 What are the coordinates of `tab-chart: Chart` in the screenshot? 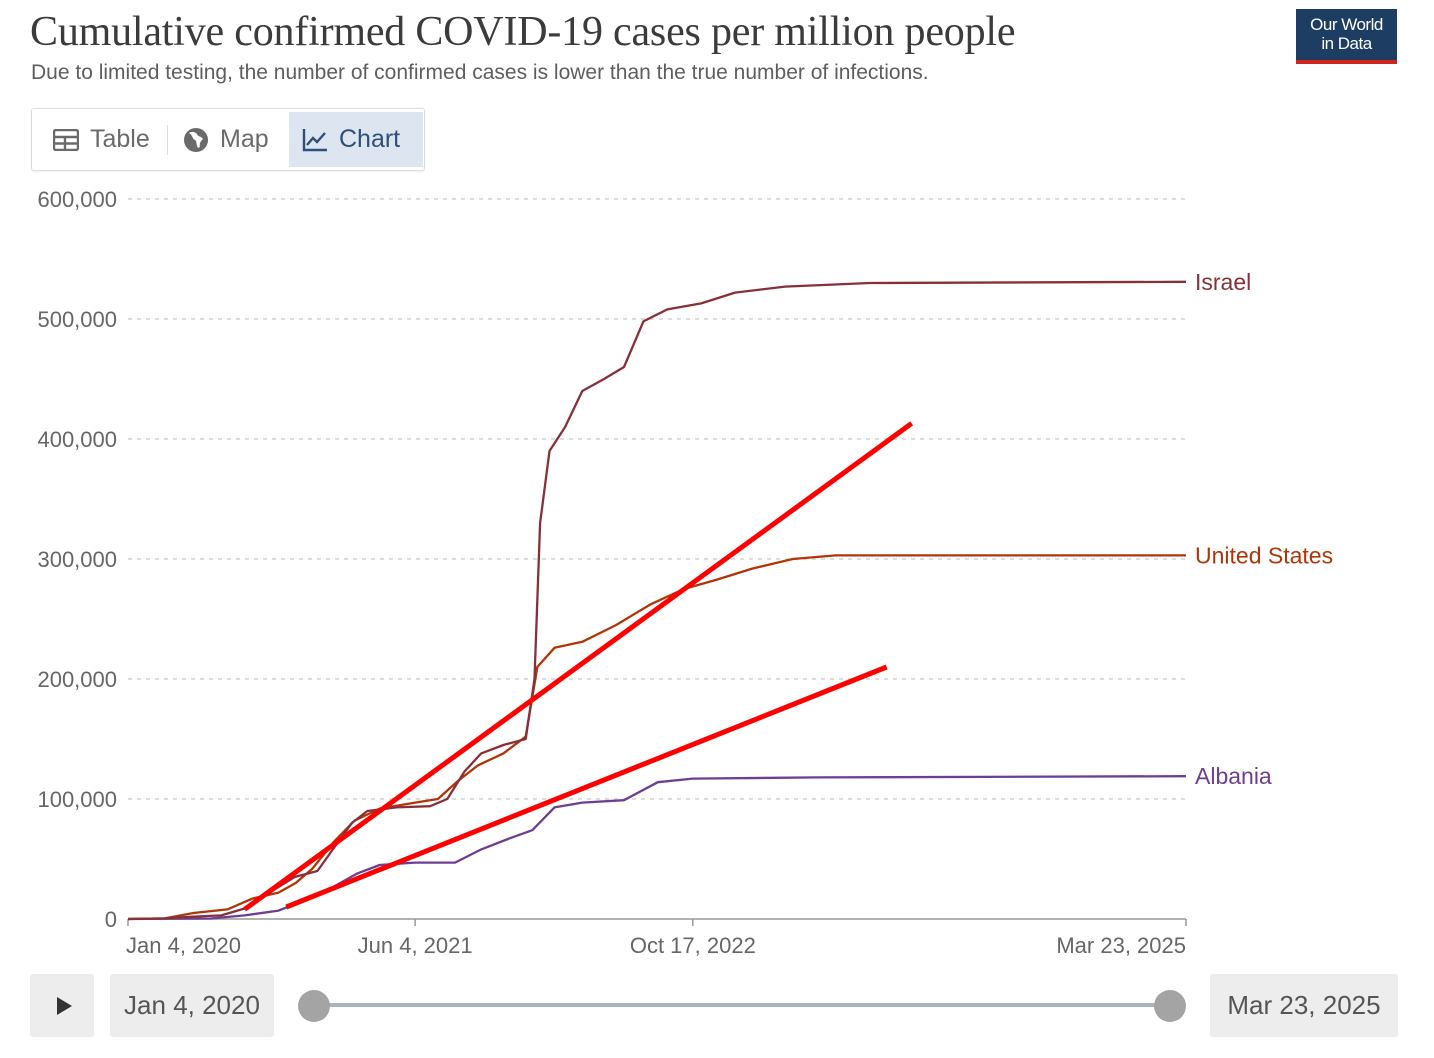 It's located at (356, 139).